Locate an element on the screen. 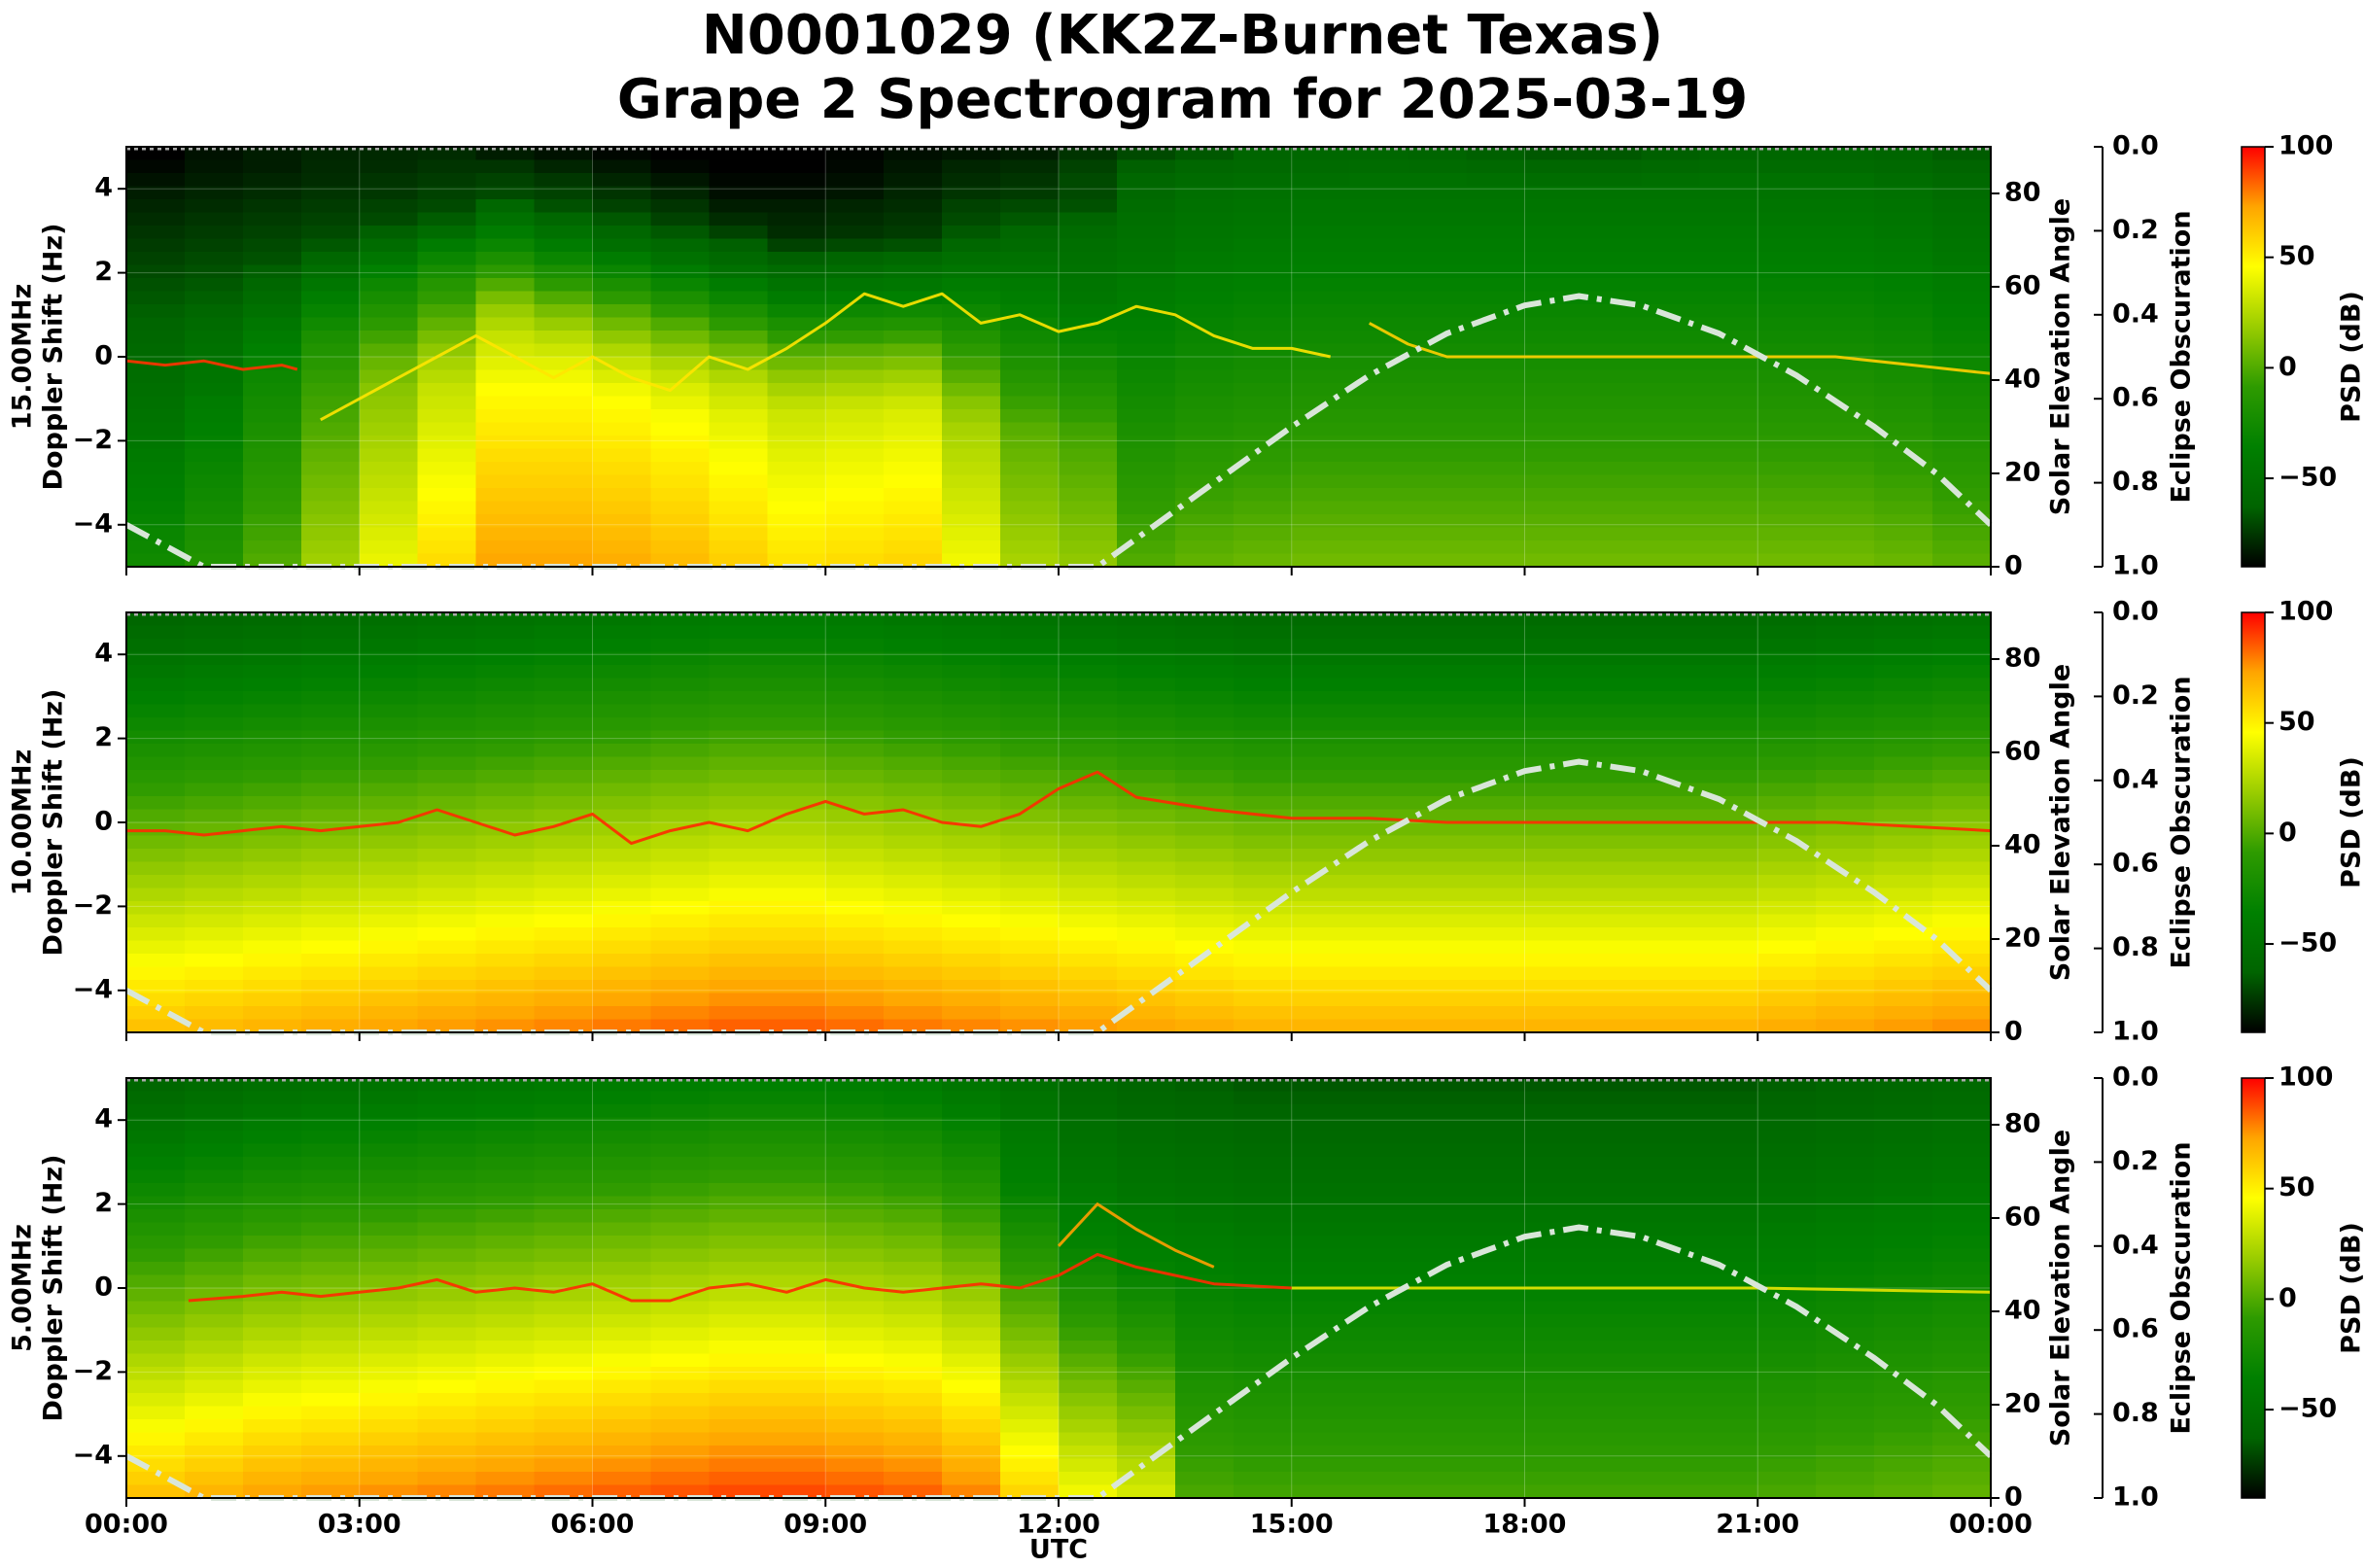  x-tick-label: 21:00 is located at coordinates (1757, 1525).